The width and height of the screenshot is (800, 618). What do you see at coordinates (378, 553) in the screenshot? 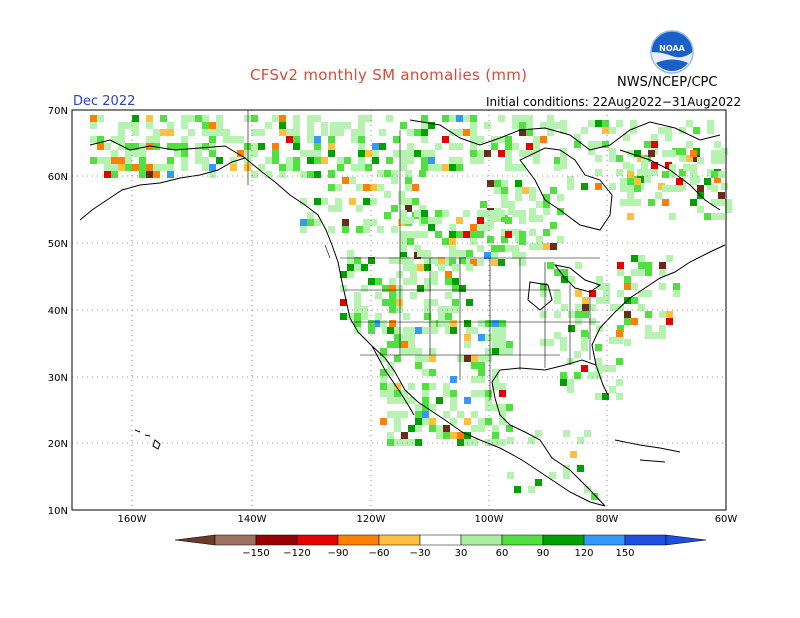
I see `colorbar-label: −60` at bounding box center [378, 553].